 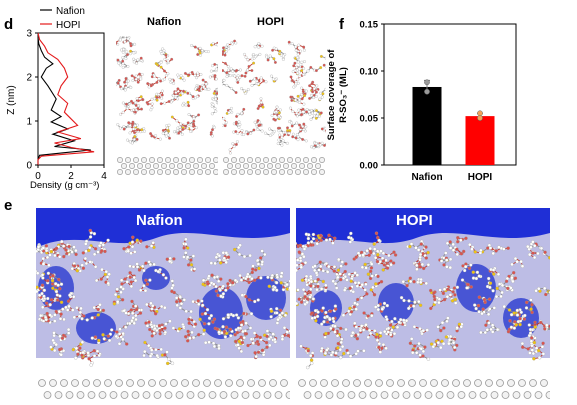 I want to click on density-ytick-label: 0, so click(x=29, y=166).